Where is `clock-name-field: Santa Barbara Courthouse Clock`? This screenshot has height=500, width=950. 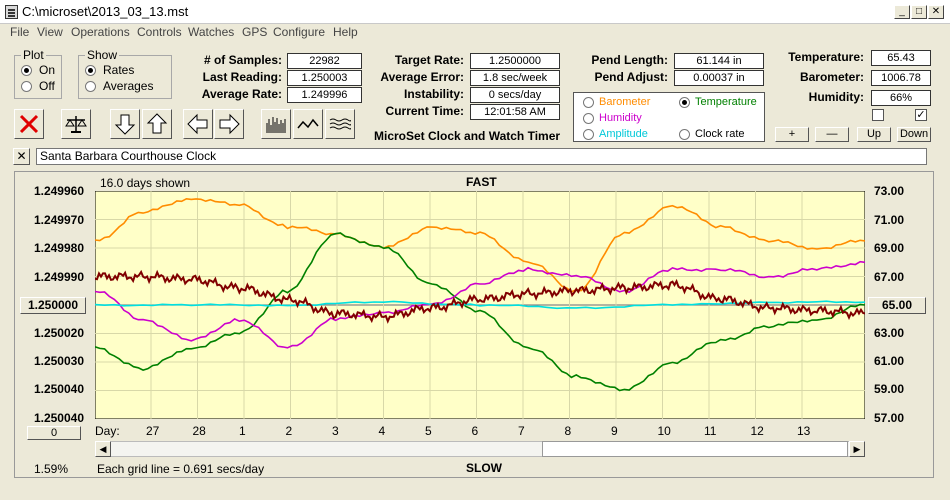
clock-name-field: Santa Barbara Courthouse Clock is located at coordinates (481, 156).